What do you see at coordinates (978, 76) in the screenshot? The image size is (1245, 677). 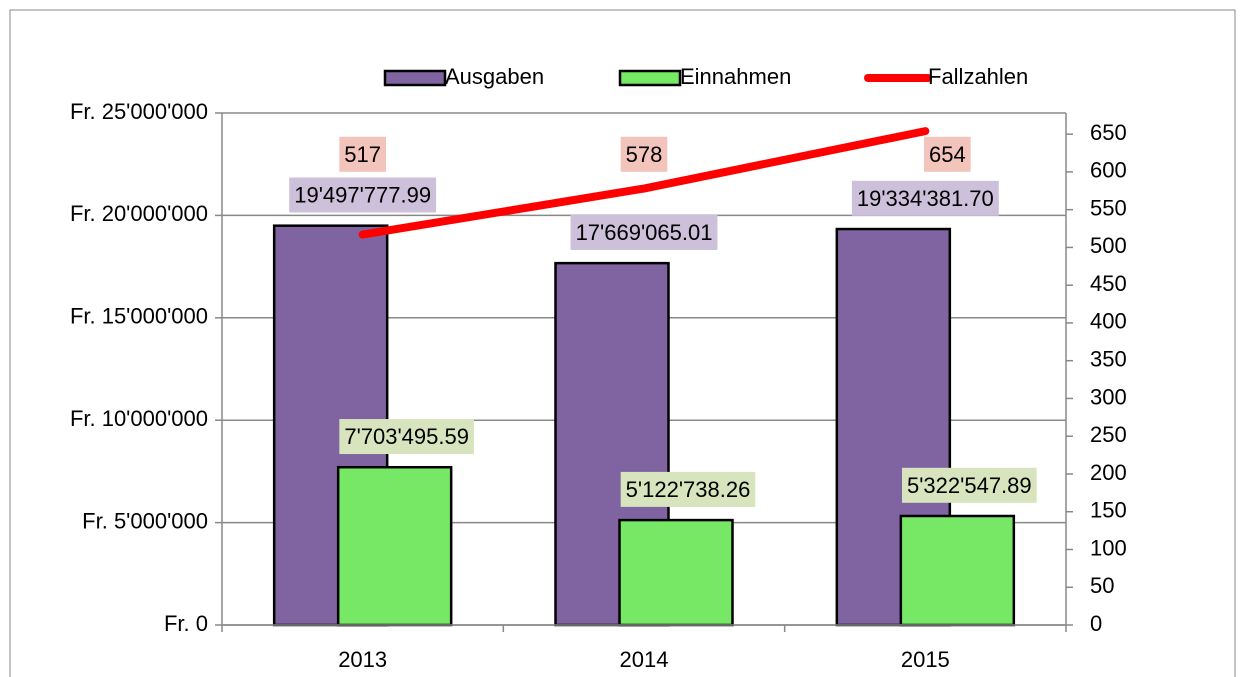 I see `legend-label: Fallzahlen` at bounding box center [978, 76].